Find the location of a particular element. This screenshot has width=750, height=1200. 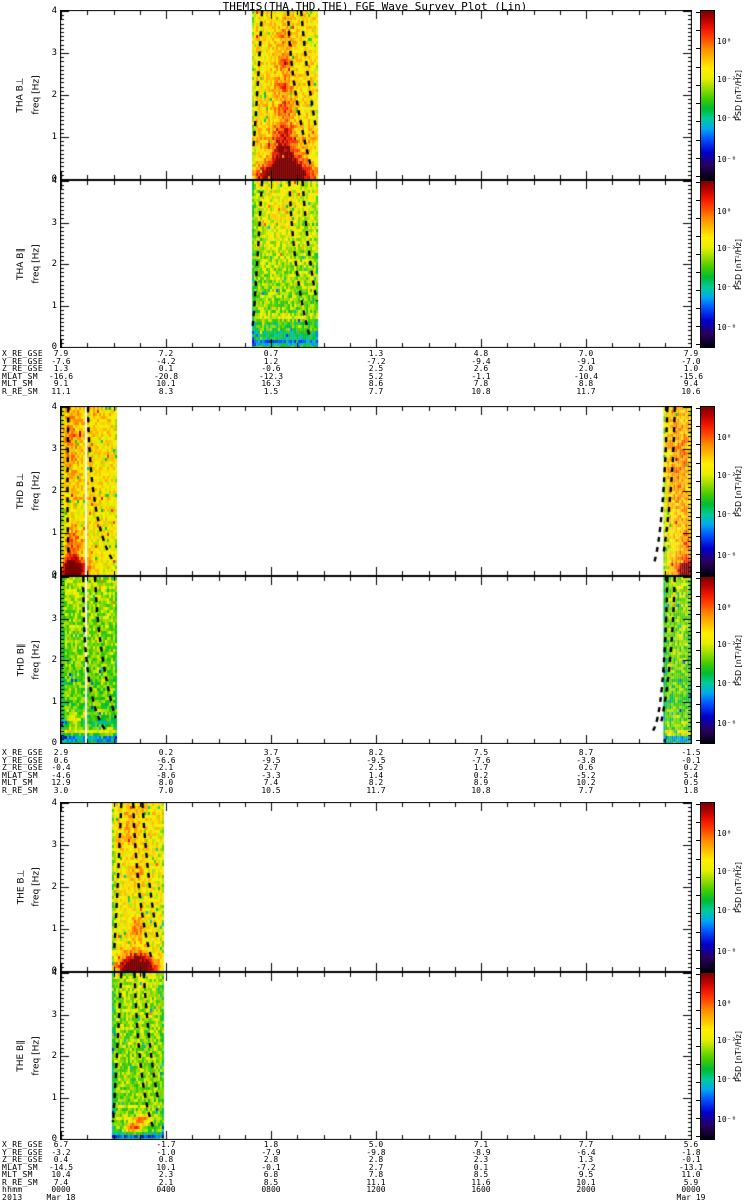

freq-axis-label: freq [Hz] is located at coordinates (37, 264).